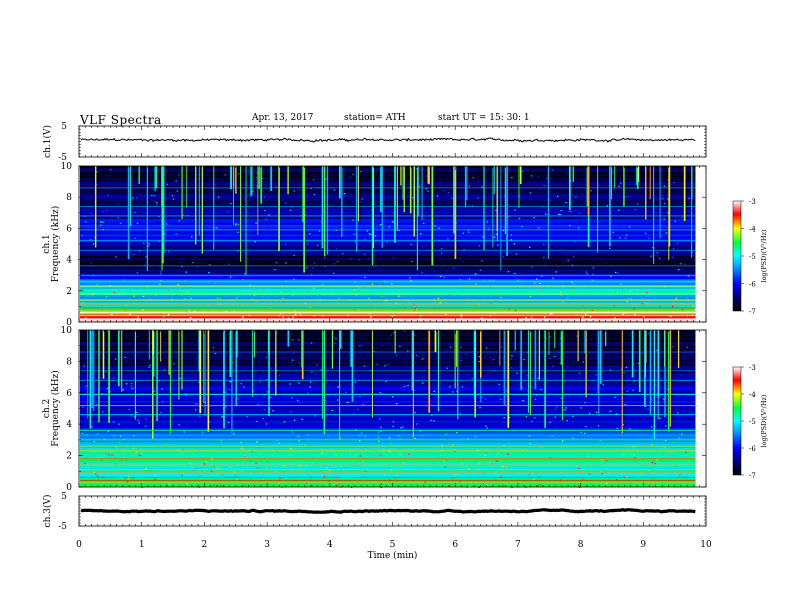 The width and height of the screenshot is (792, 612). I want to click on ch1-spectrogram-ytick-label: 4, so click(69, 261).